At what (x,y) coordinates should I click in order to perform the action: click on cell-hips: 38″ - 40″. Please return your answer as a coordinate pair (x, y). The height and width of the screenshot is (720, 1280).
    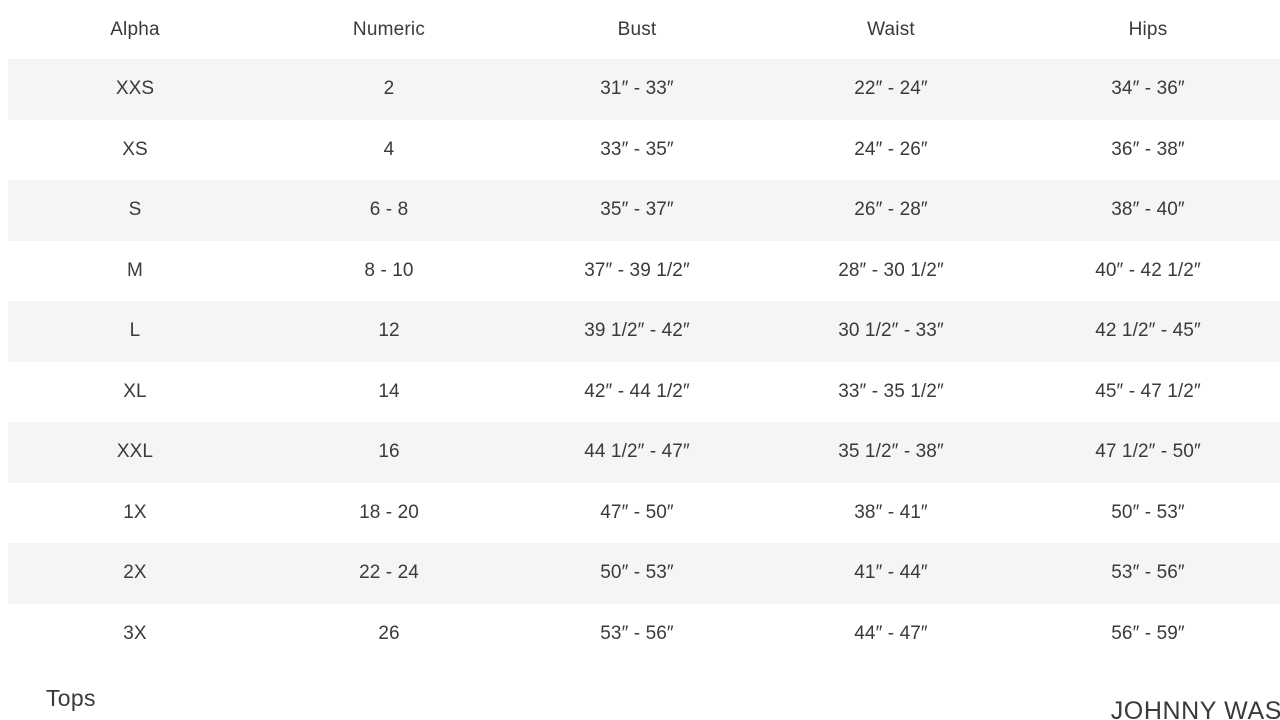
    Looking at the image, I should click on (1148, 210).